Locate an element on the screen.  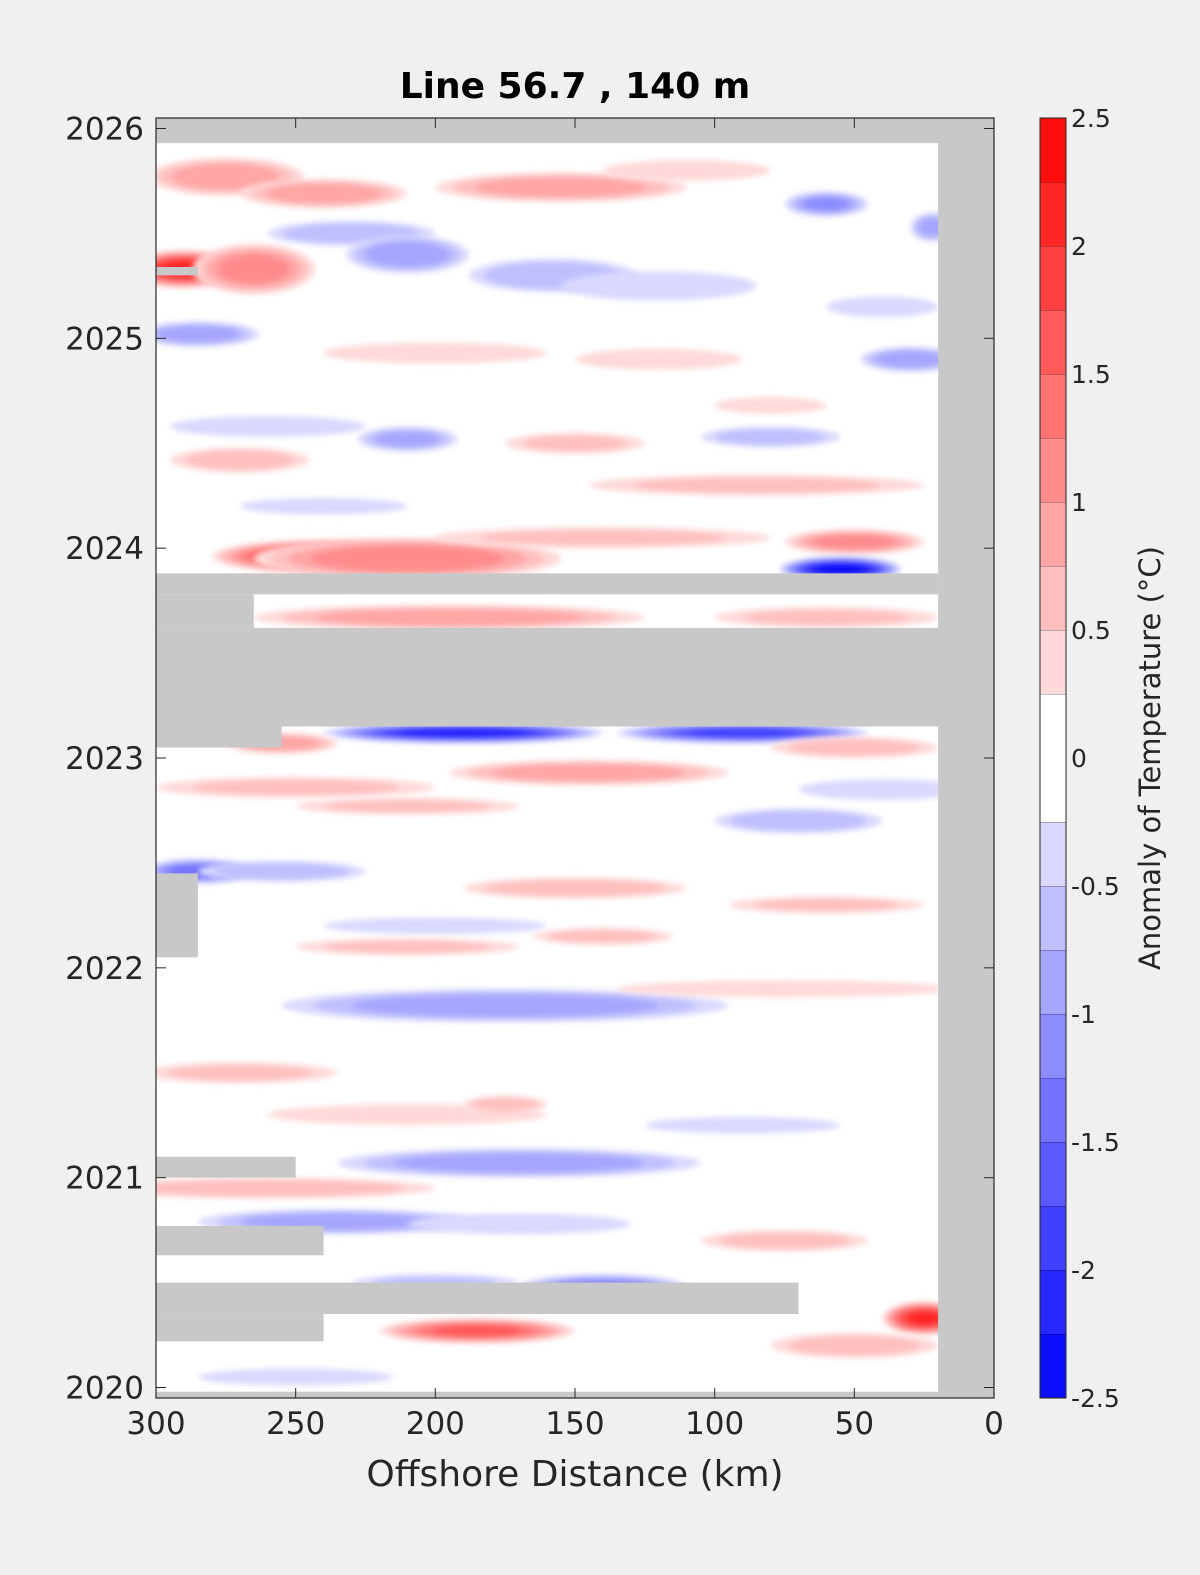
colorbar-tick-label: 1.5 is located at coordinates (1091, 374).